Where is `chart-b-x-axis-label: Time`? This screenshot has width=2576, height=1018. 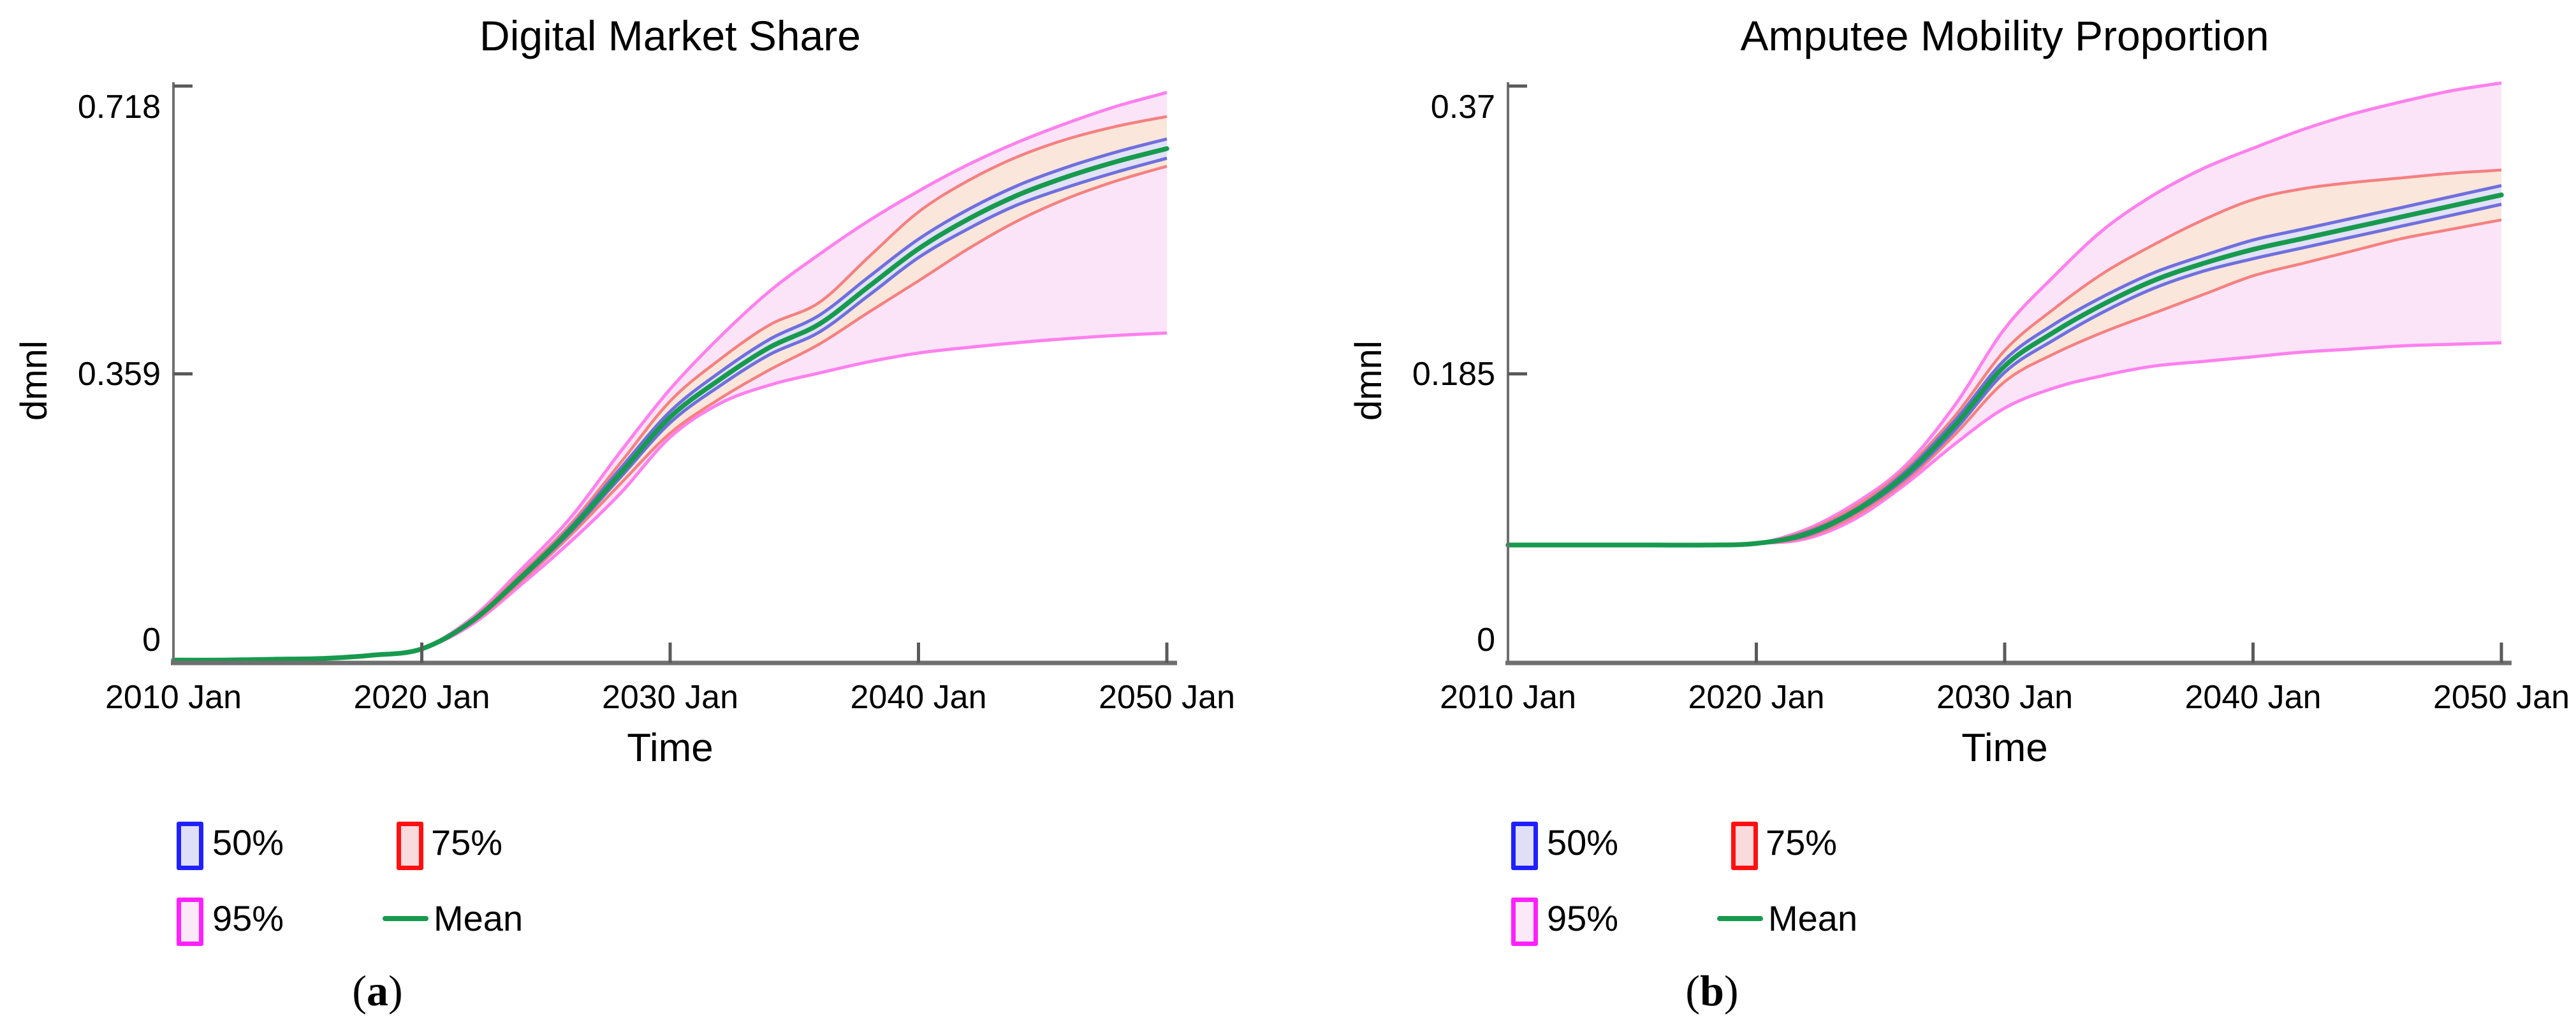 chart-b-x-axis-label: Time is located at coordinates (2004, 748).